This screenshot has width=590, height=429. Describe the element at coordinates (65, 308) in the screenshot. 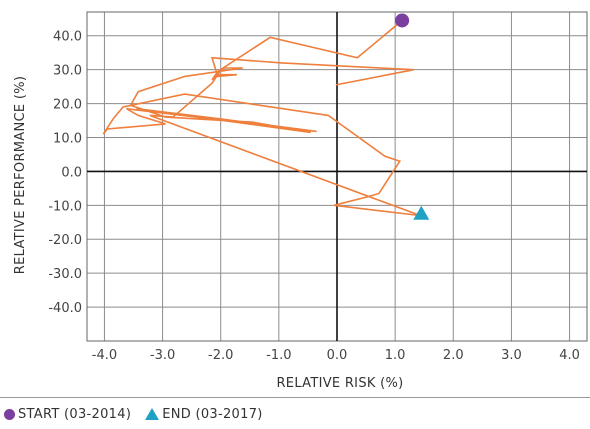

I see `y-tick-label: -40.0` at that location.